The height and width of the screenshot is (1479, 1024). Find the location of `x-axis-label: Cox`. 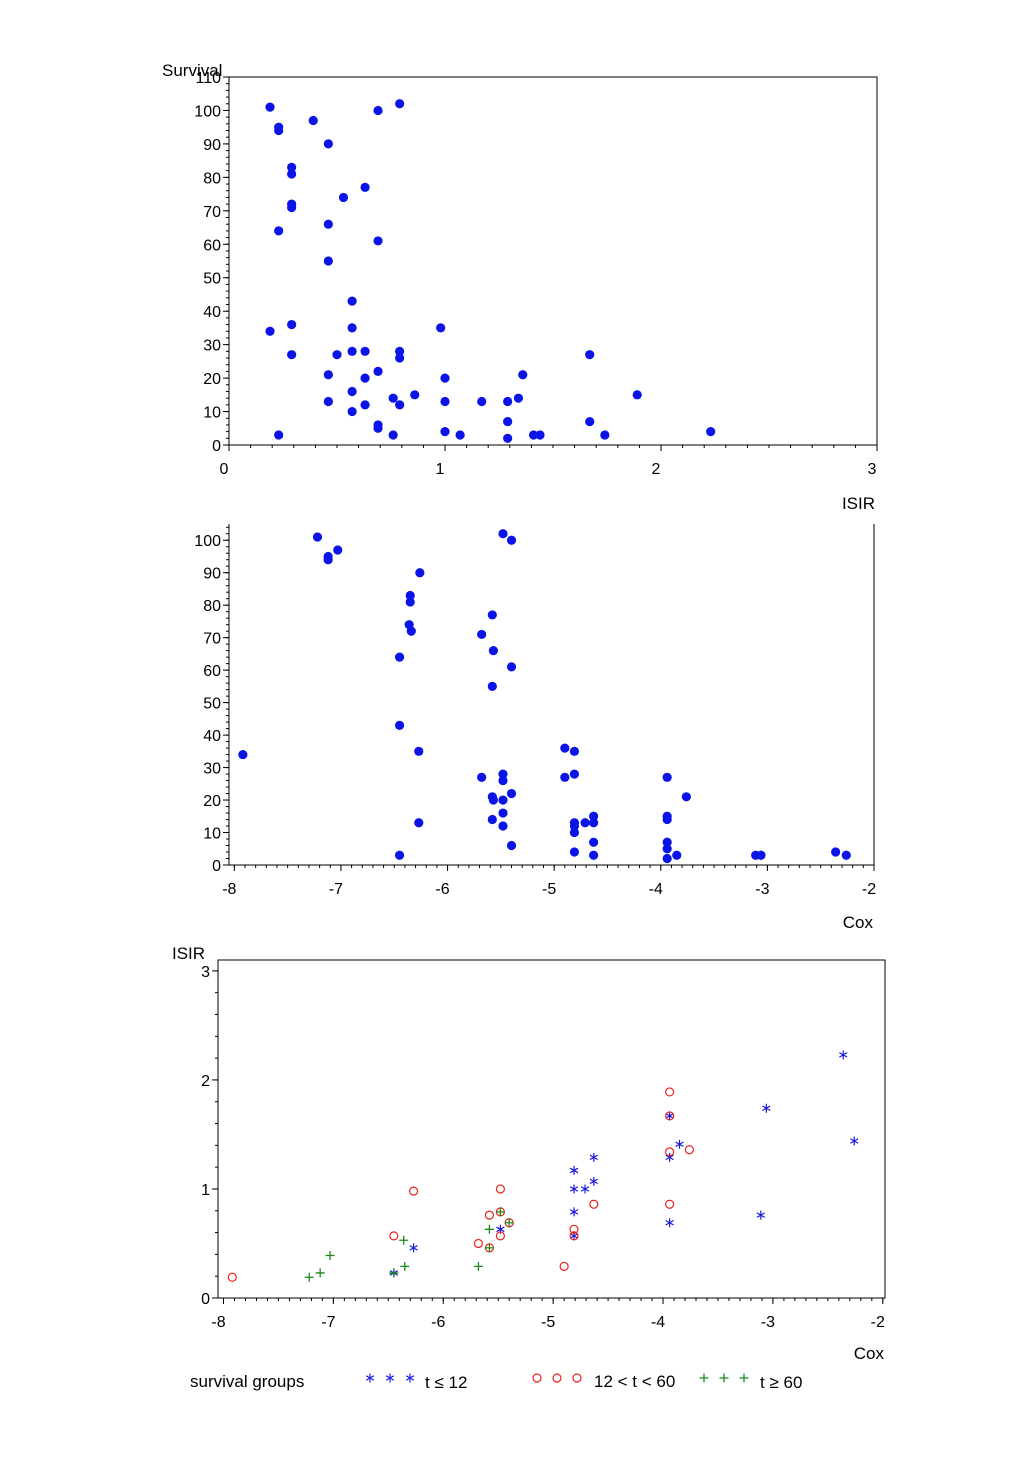

x-axis-label: Cox is located at coordinates (869, 1353).